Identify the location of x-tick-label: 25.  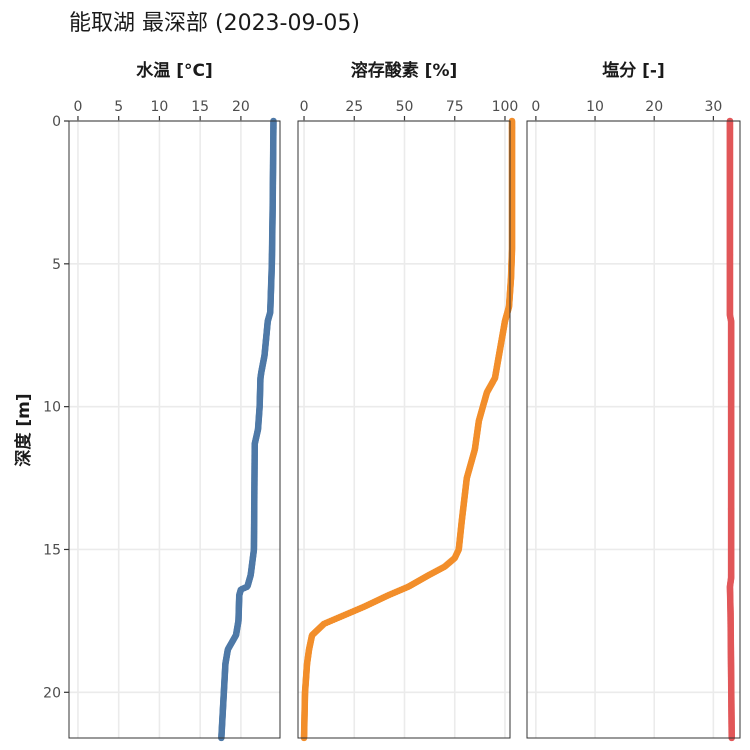
(354, 107).